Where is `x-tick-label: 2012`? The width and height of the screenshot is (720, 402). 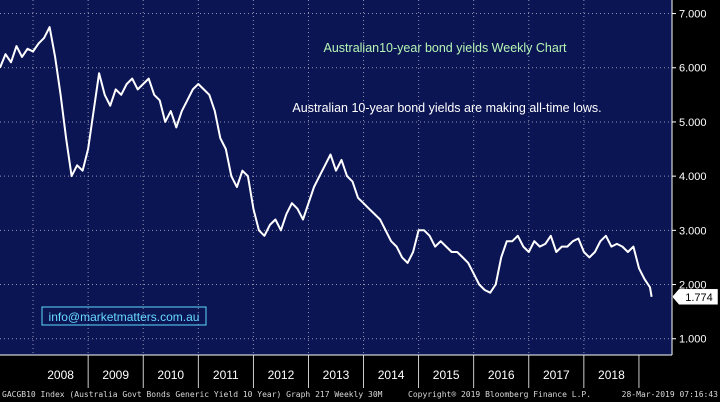 x-tick-label: 2012 is located at coordinates (281, 375).